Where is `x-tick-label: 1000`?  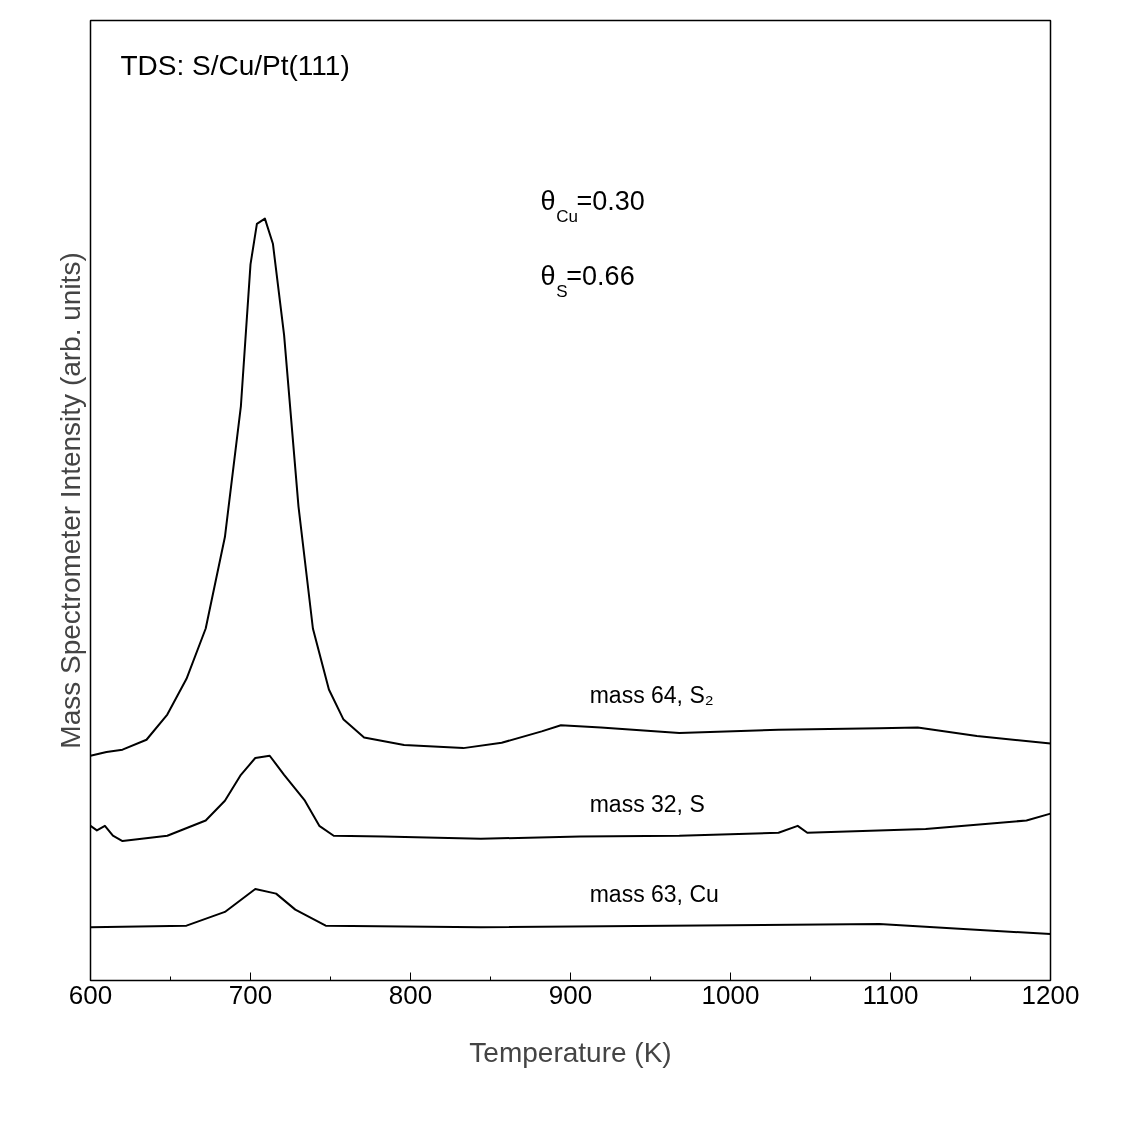
x-tick-label: 1000 is located at coordinates (730, 994).